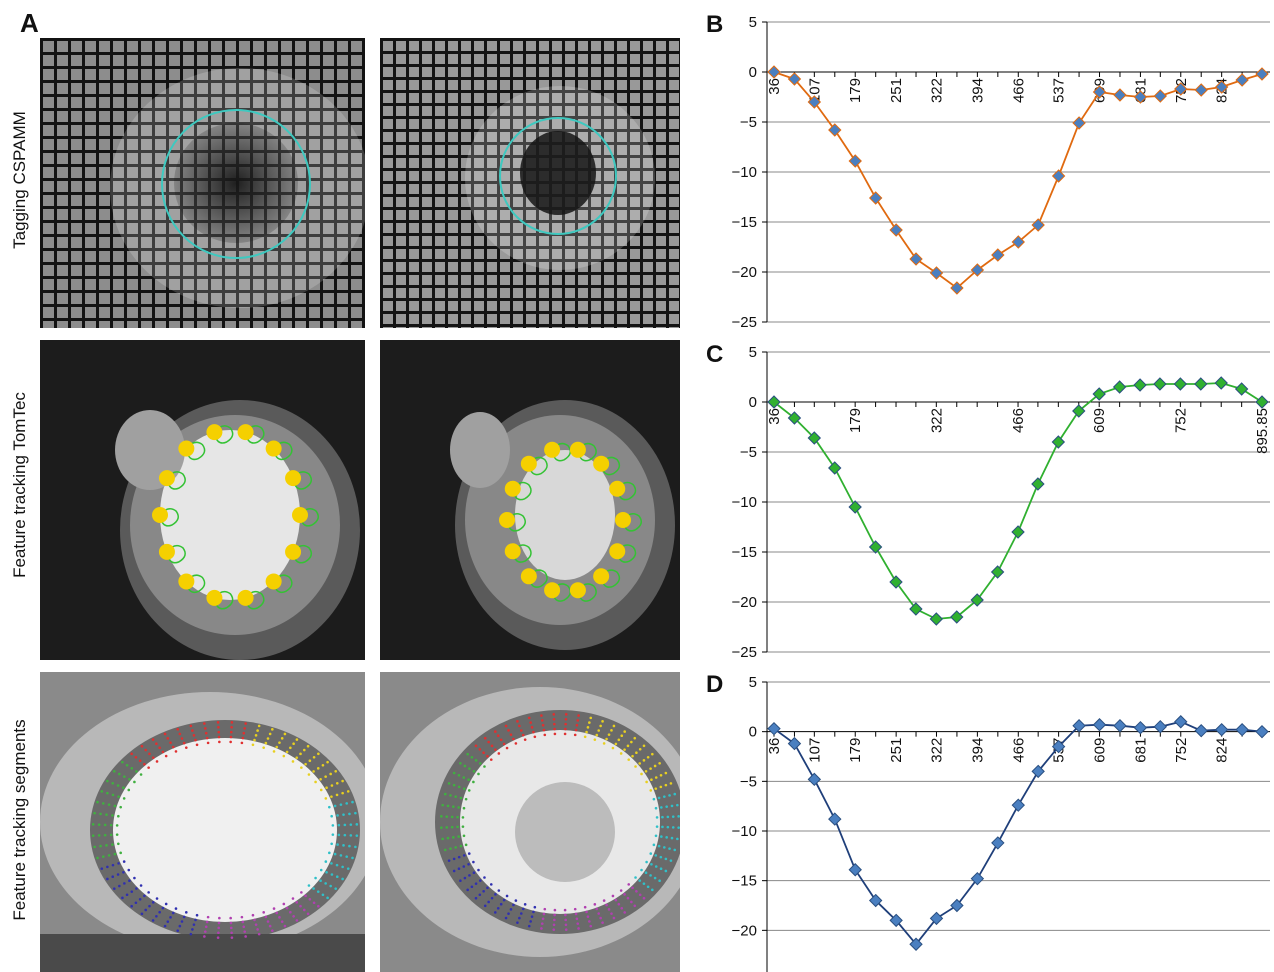 Image resolution: width=1274 pixels, height=972 pixels. What do you see at coordinates (19, 820) in the screenshot?
I see `row-label-segments: Feature tracking segments` at bounding box center [19, 820].